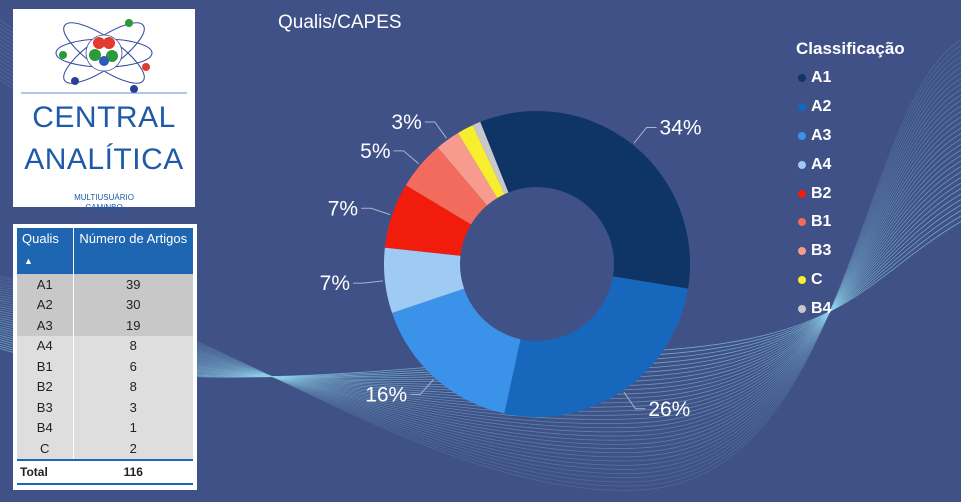 Image resolution: width=961 pixels, height=502 pixels. Describe the element at coordinates (821, 222) in the screenshot. I see `legend-label: B1` at that location.